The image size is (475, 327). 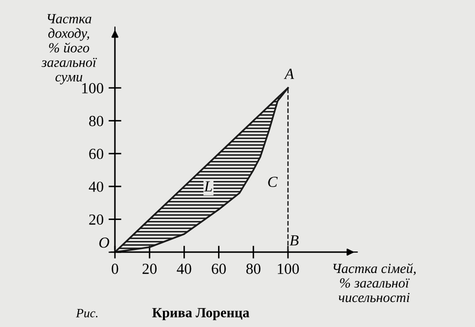 I want to click on x-tick-label: 0, so click(x=115, y=269).